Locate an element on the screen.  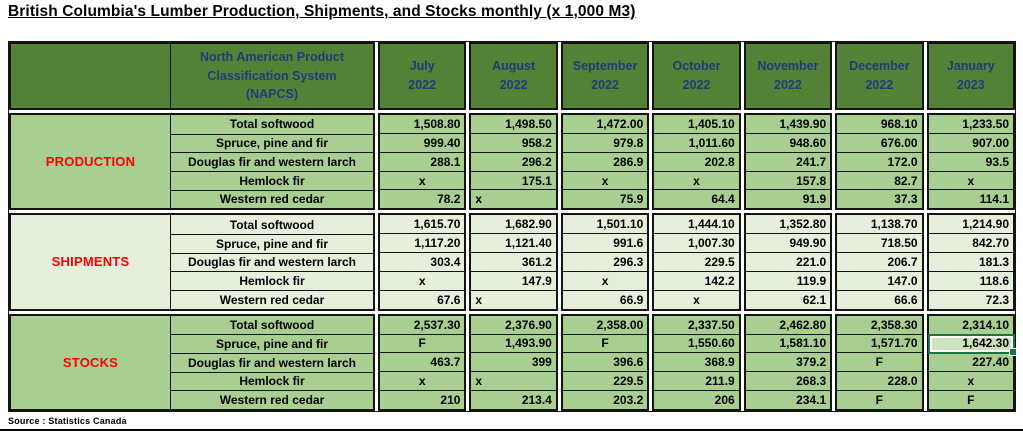
column-header-november: November 2022 is located at coordinates (788, 76).